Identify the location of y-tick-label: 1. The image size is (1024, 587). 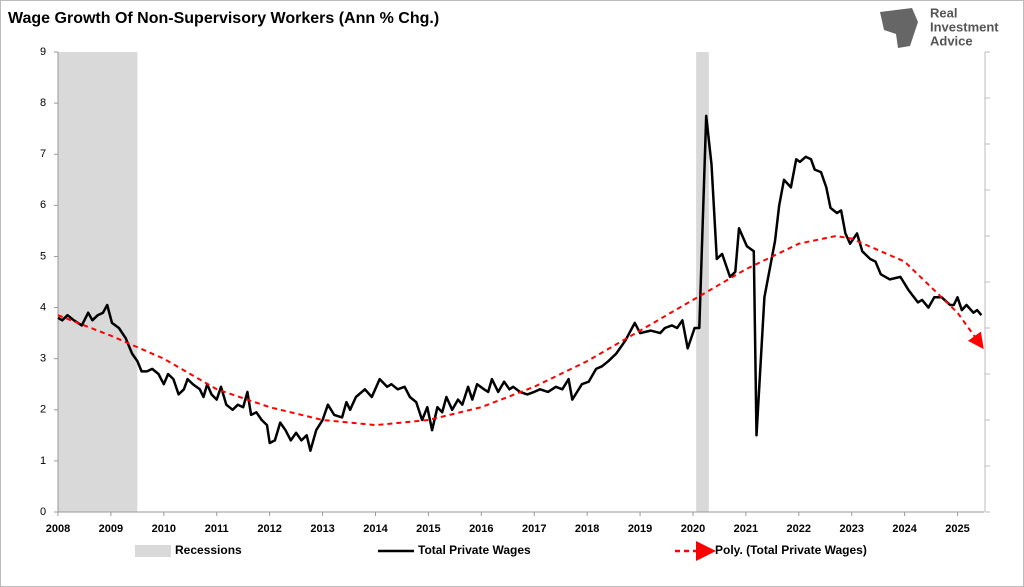
(43, 461).